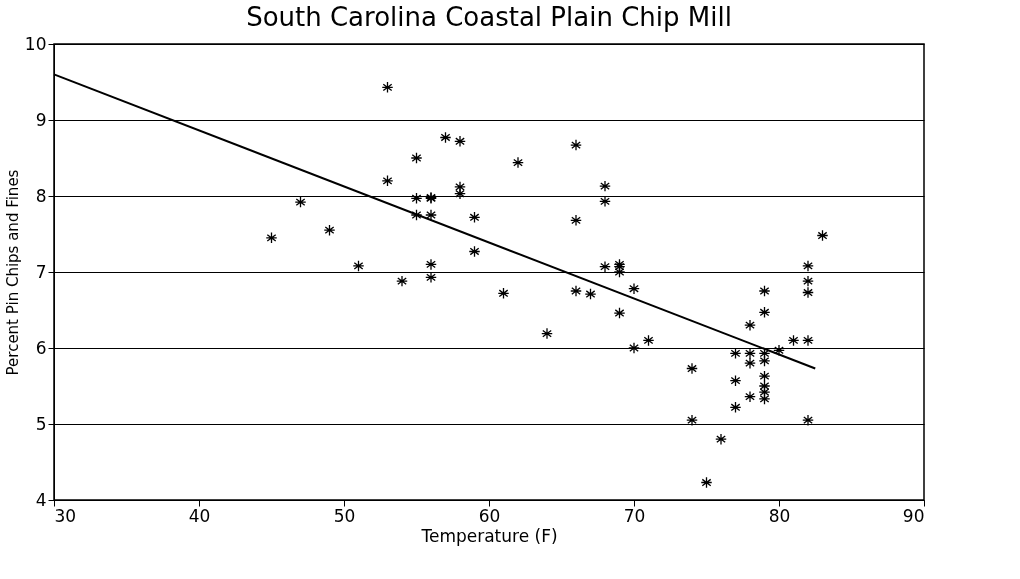  Describe the element at coordinates (489, 535) in the screenshot. I see `x-axis-title: Temperature (F)` at that location.